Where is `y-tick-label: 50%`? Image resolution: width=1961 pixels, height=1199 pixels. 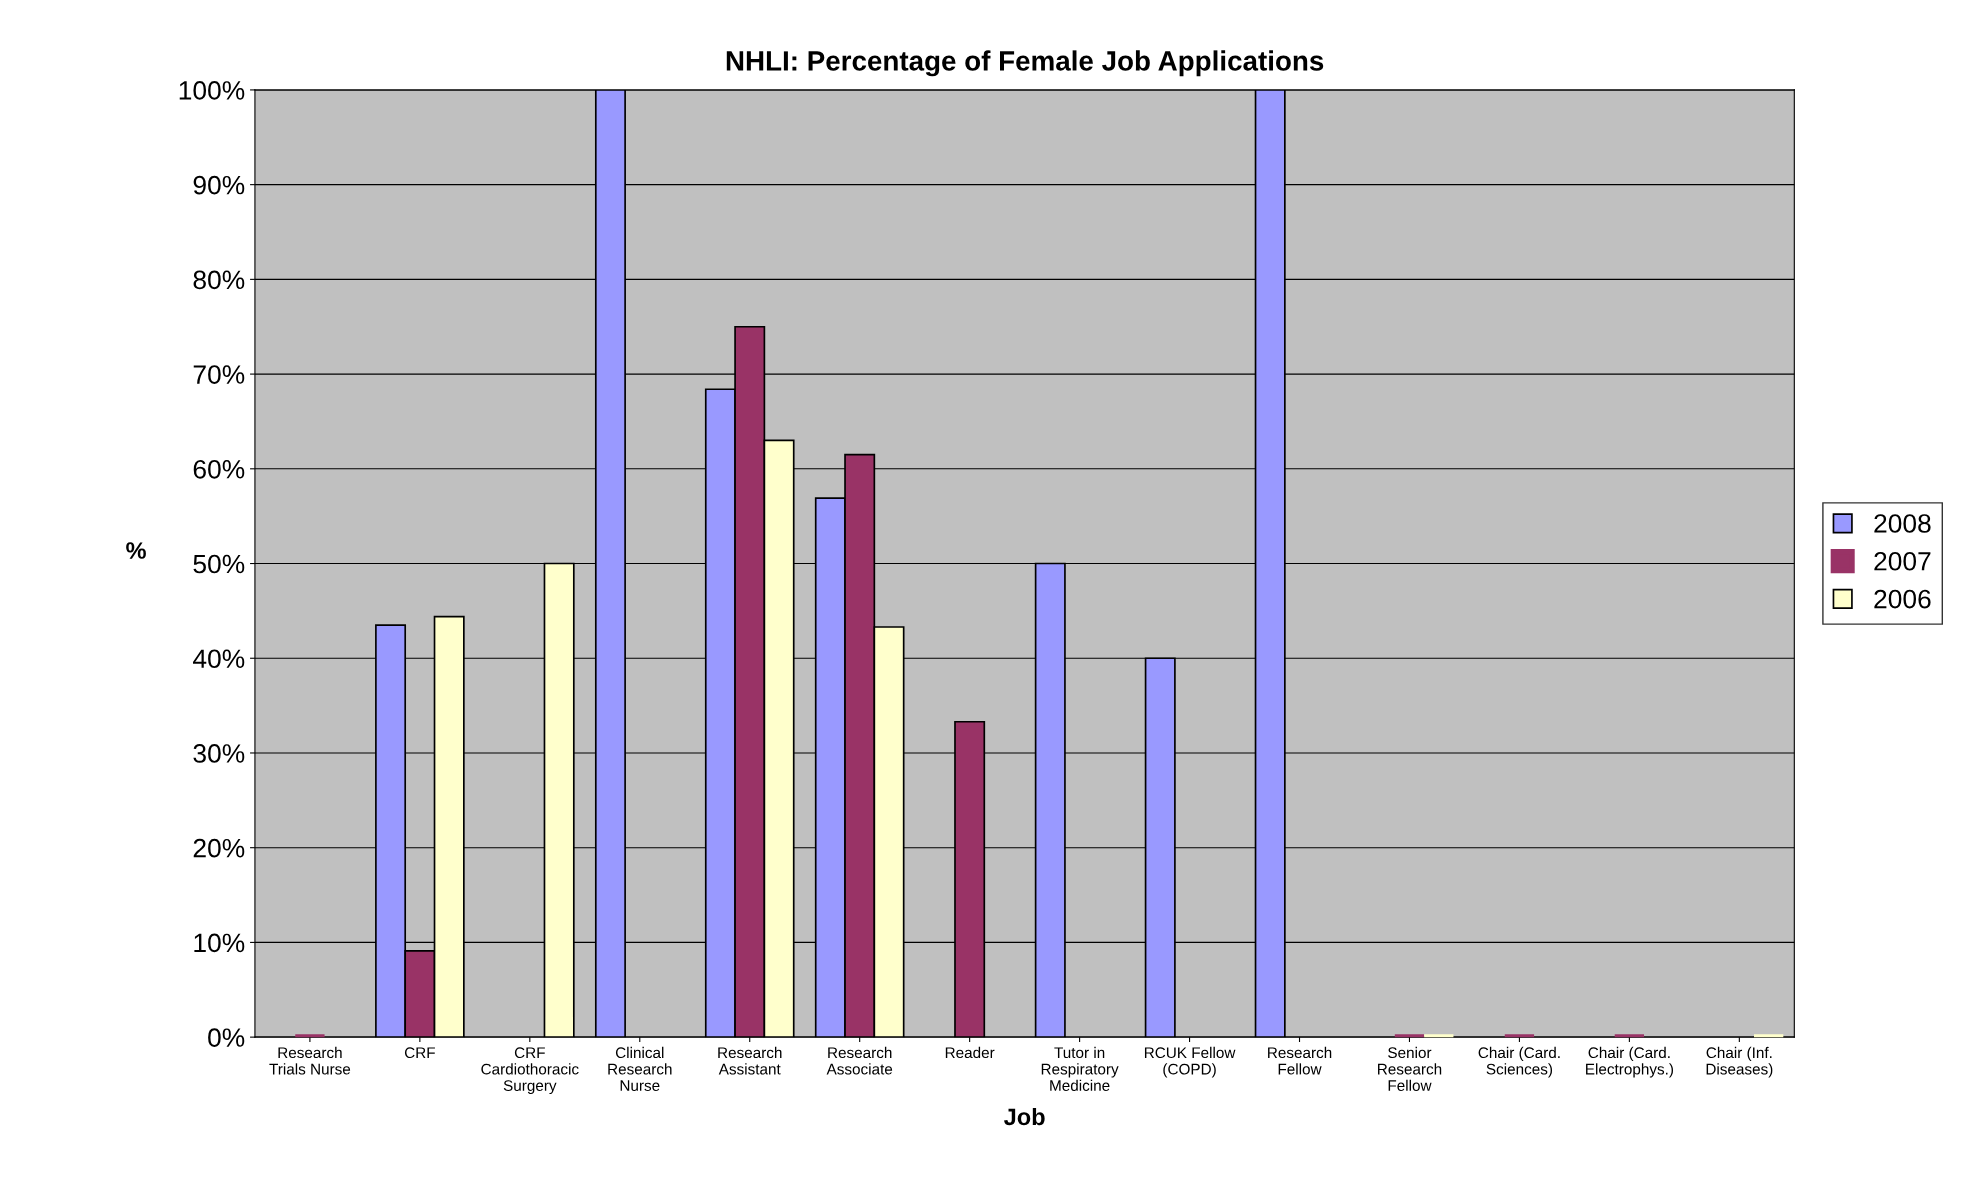 y-tick-label: 50% is located at coordinates (219, 564).